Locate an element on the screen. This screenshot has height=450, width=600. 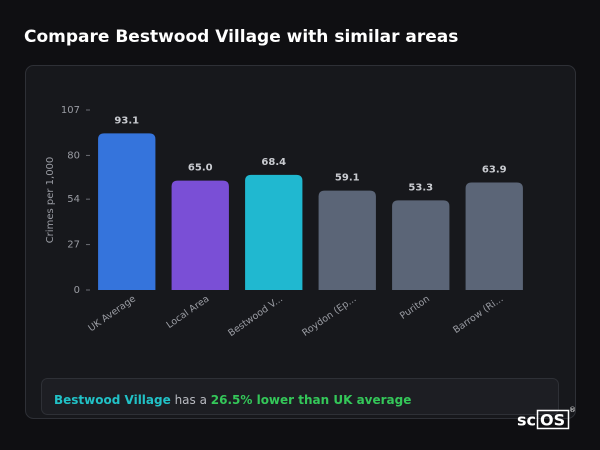
value-label: 59.1 is located at coordinates (347, 178).